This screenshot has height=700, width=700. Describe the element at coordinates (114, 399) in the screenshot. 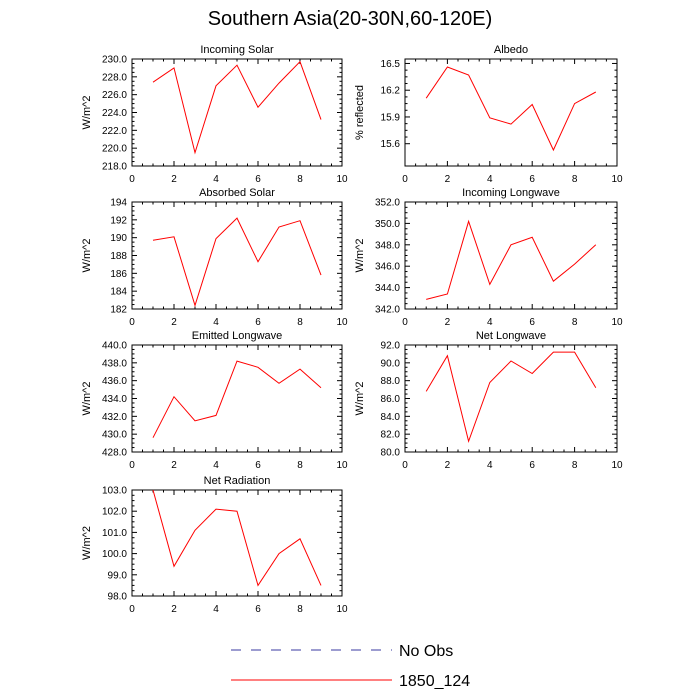

I see `y-tick-label: 434.0` at that location.